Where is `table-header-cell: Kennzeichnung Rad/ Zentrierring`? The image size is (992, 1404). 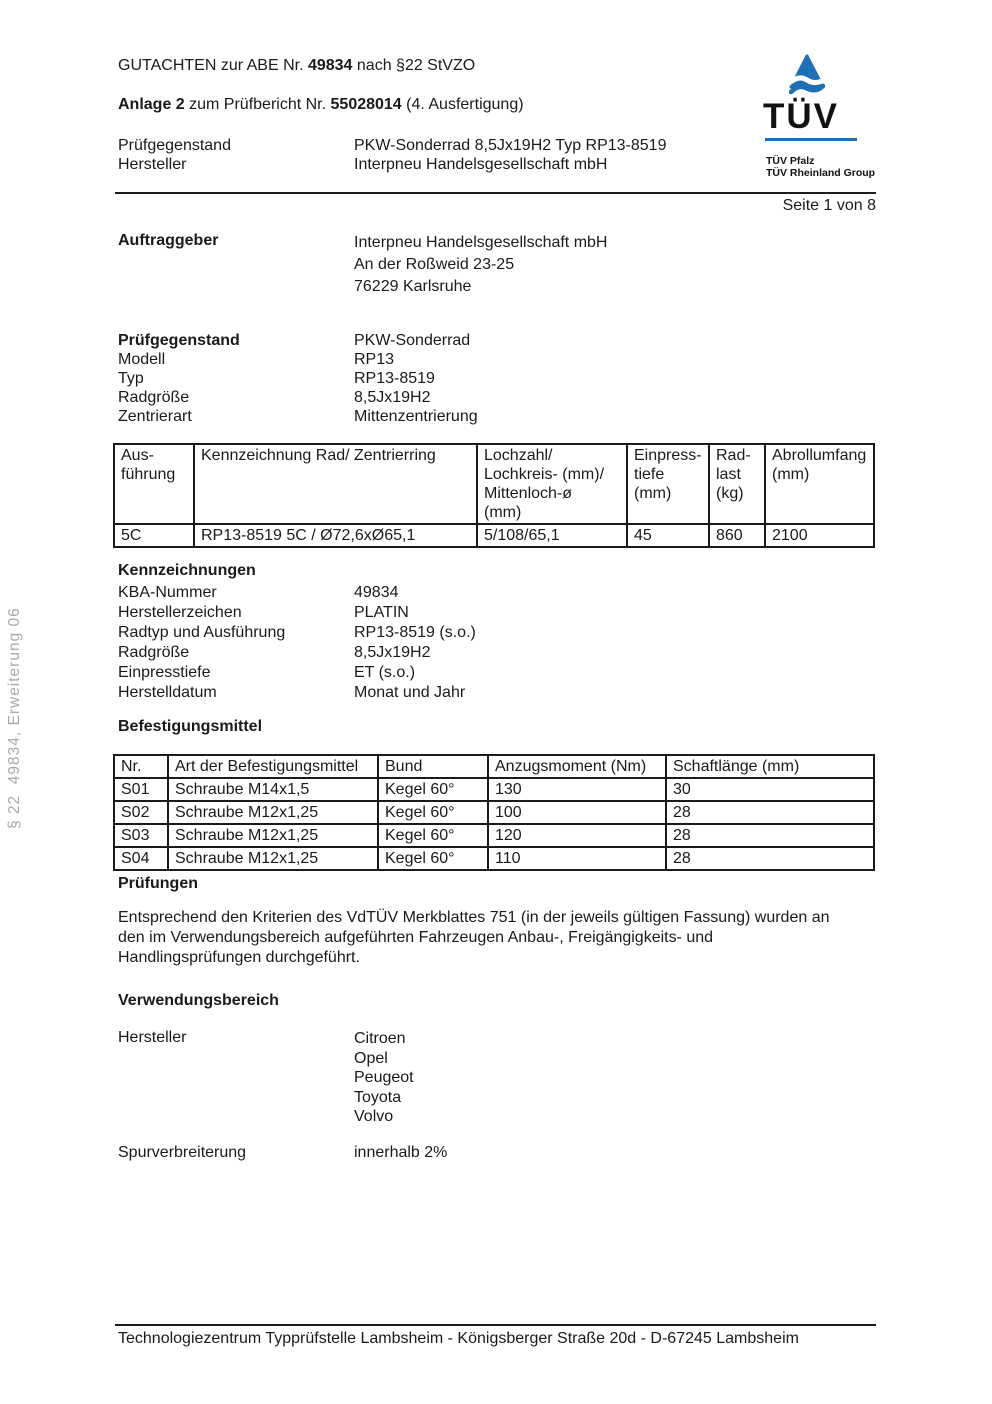 table-header-cell: Kennzeichnung Rad/ Zentrierring is located at coordinates (335, 484).